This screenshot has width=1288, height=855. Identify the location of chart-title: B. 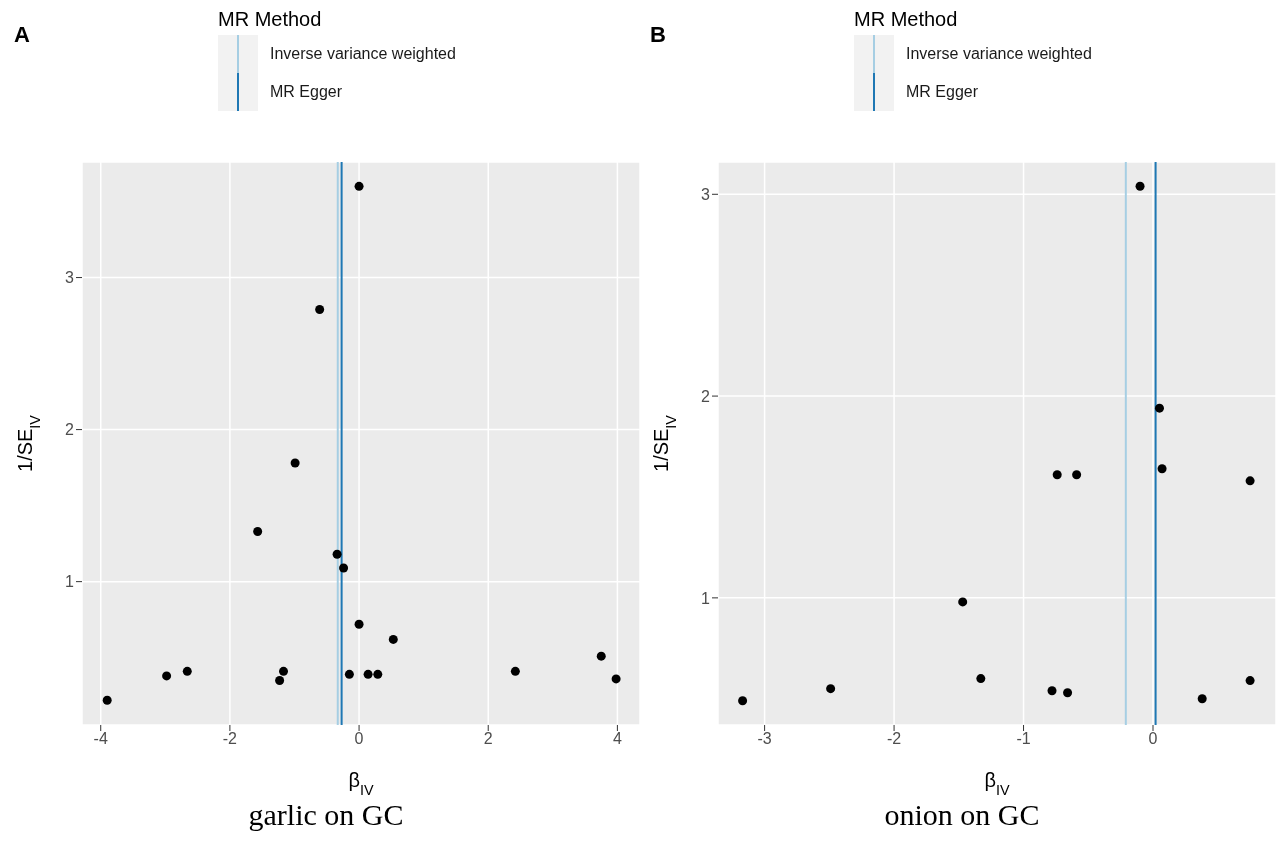
(658, 35).